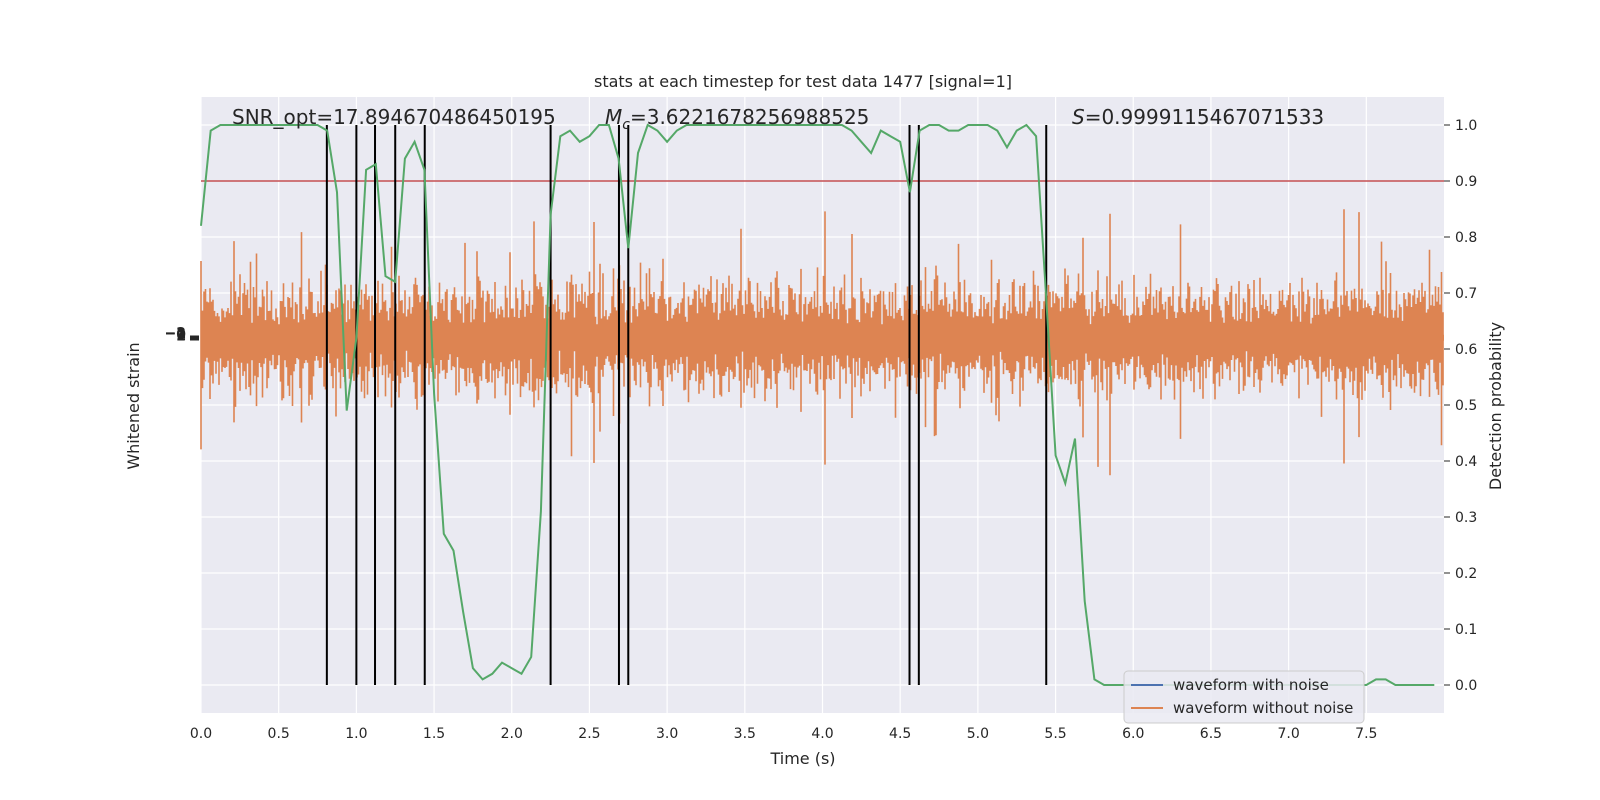  What do you see at coordinates (1466, 630) in the screenshot?
I see `y-right-tick-label: 0.1` at bounding box center [1466, 630].